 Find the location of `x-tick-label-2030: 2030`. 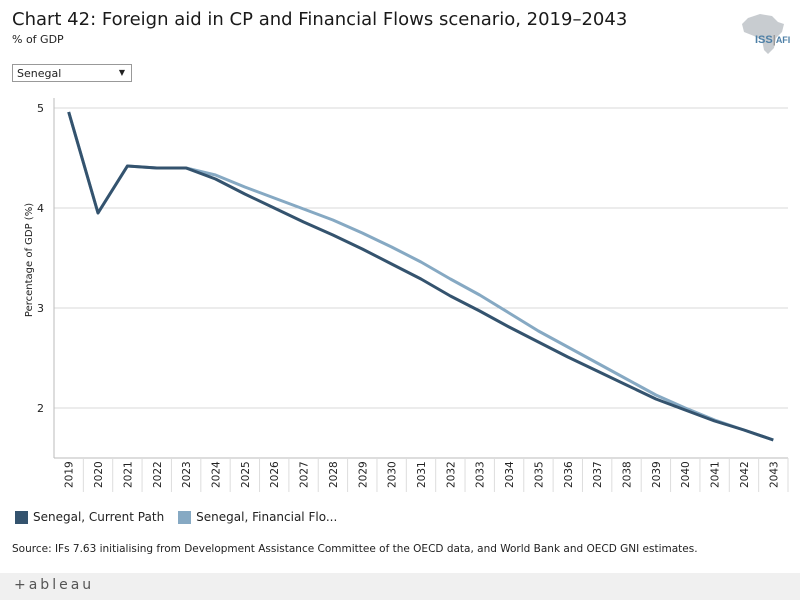

x-tick-label-2030: 2030 is located at coordinates (393, 474).